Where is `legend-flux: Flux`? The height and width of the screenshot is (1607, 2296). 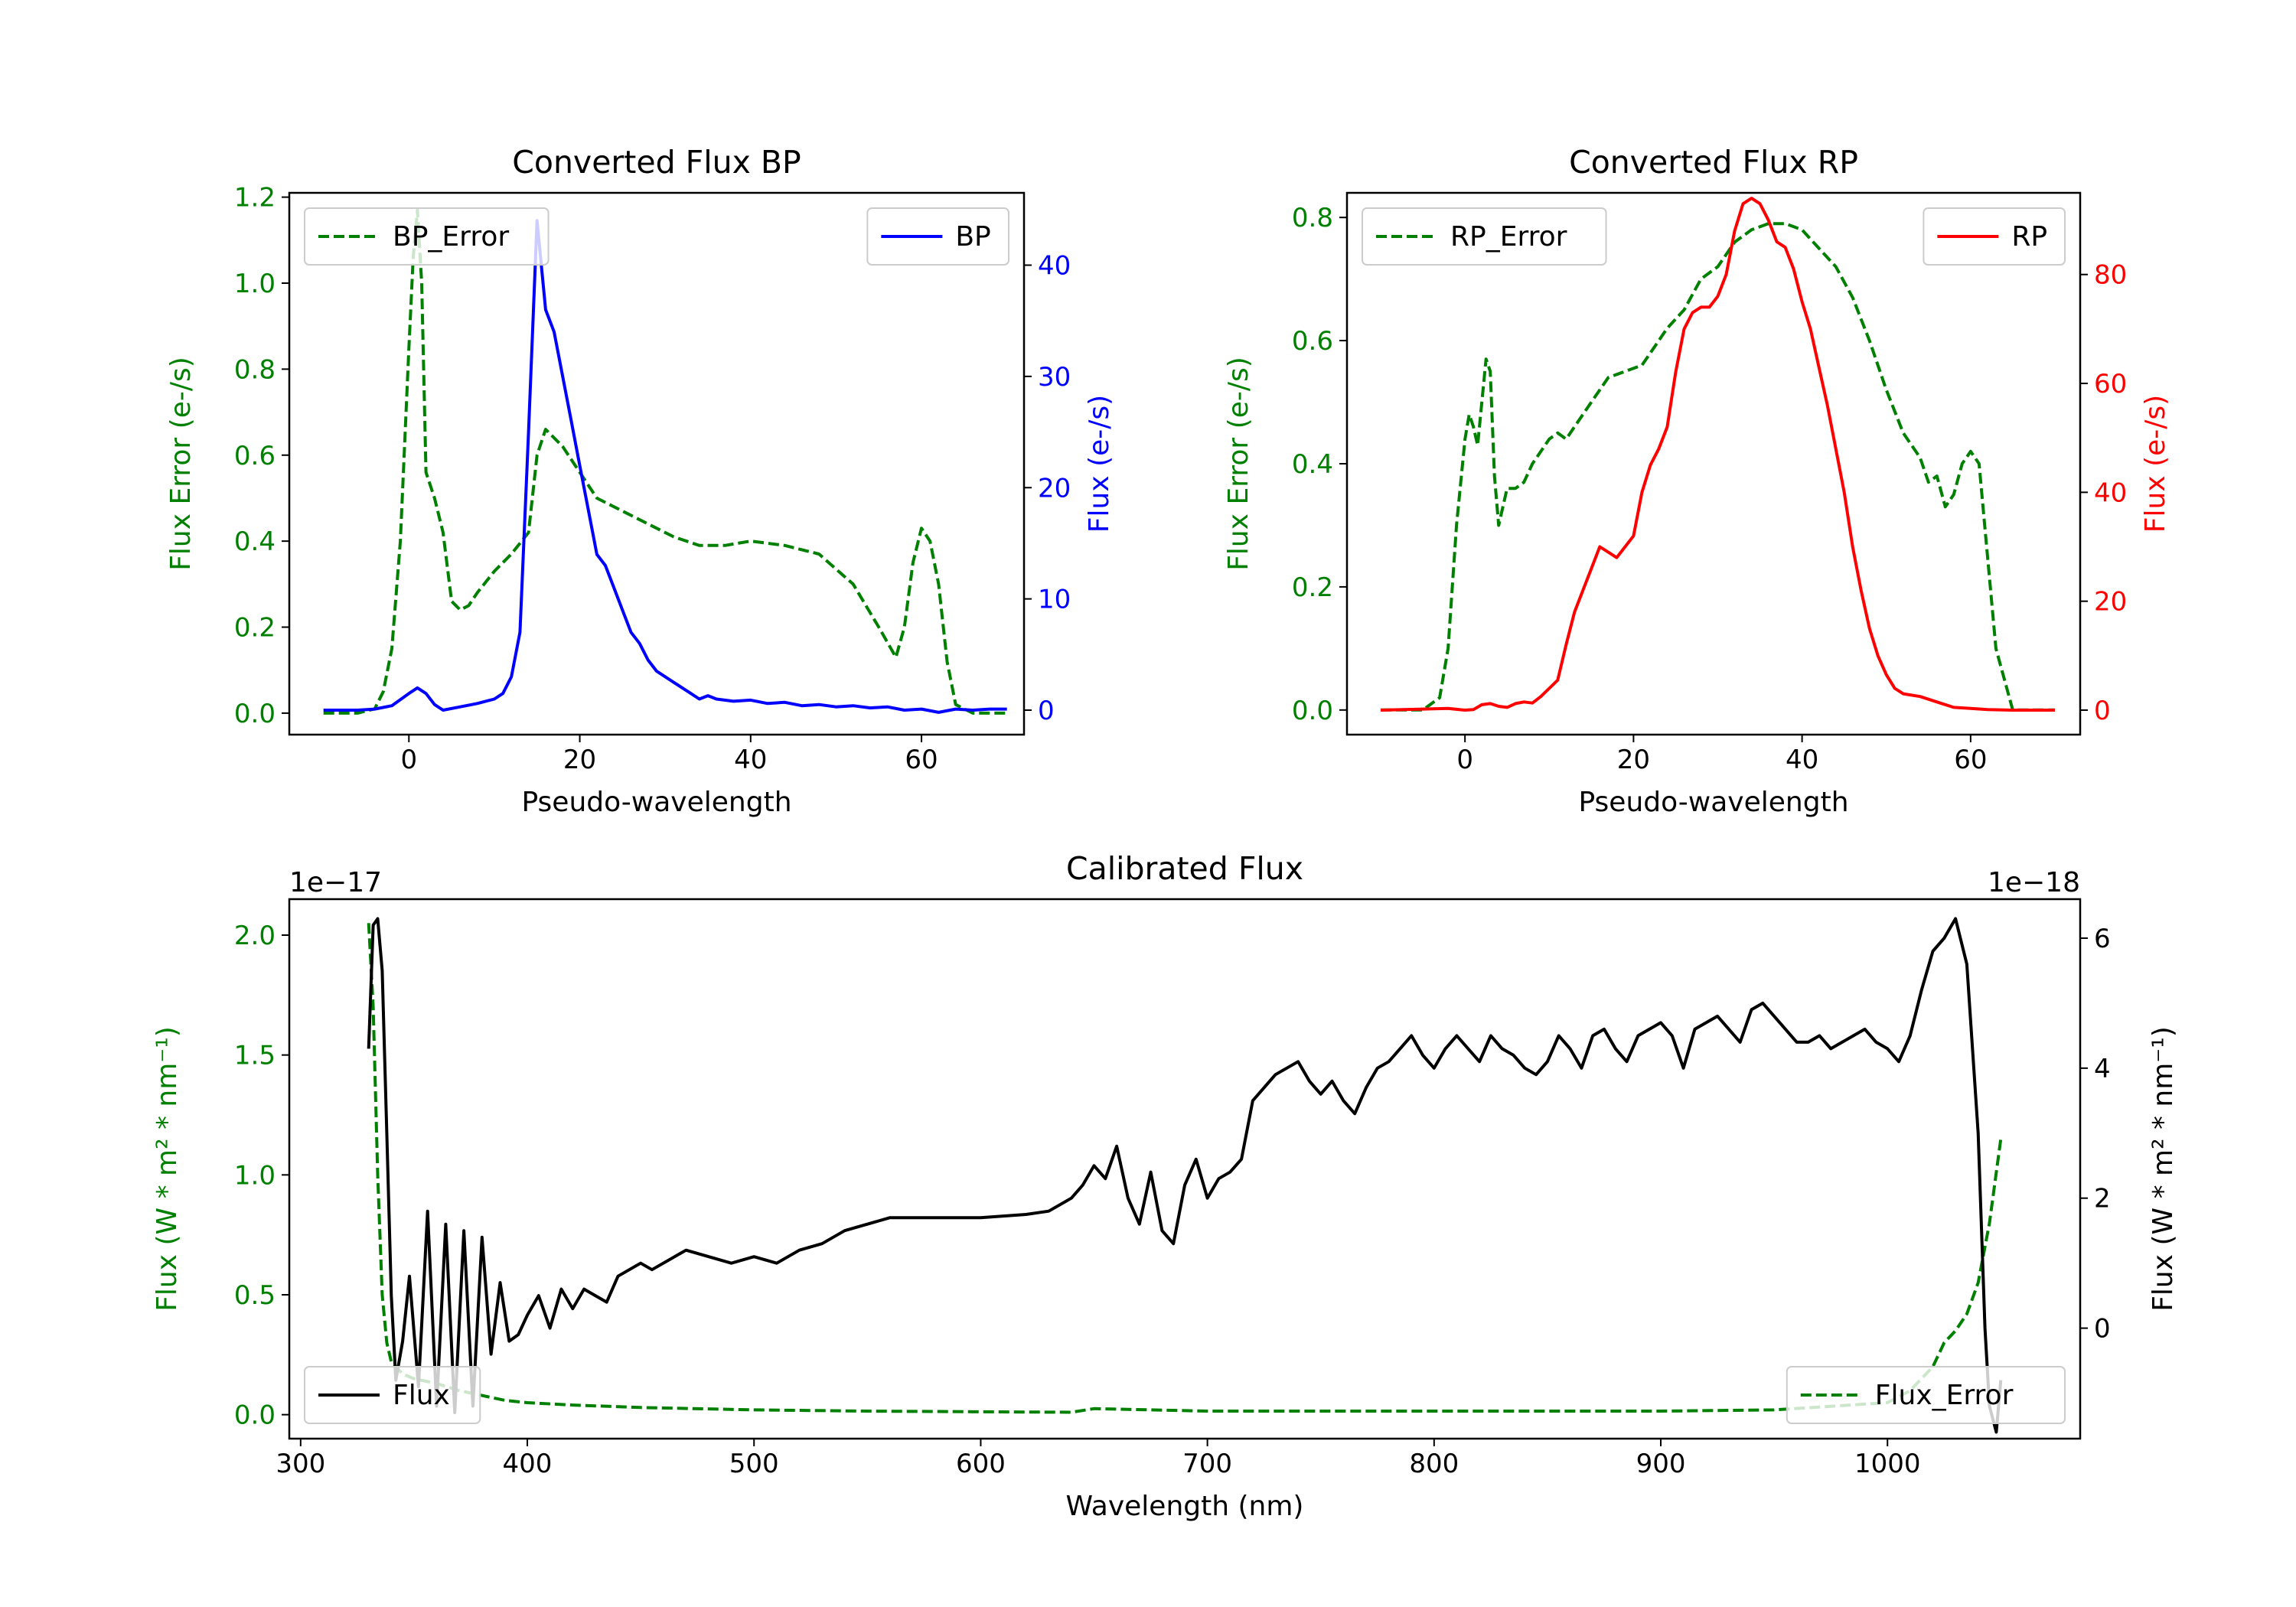
legend-flux: Flux is located at coordinates (392, 1395).